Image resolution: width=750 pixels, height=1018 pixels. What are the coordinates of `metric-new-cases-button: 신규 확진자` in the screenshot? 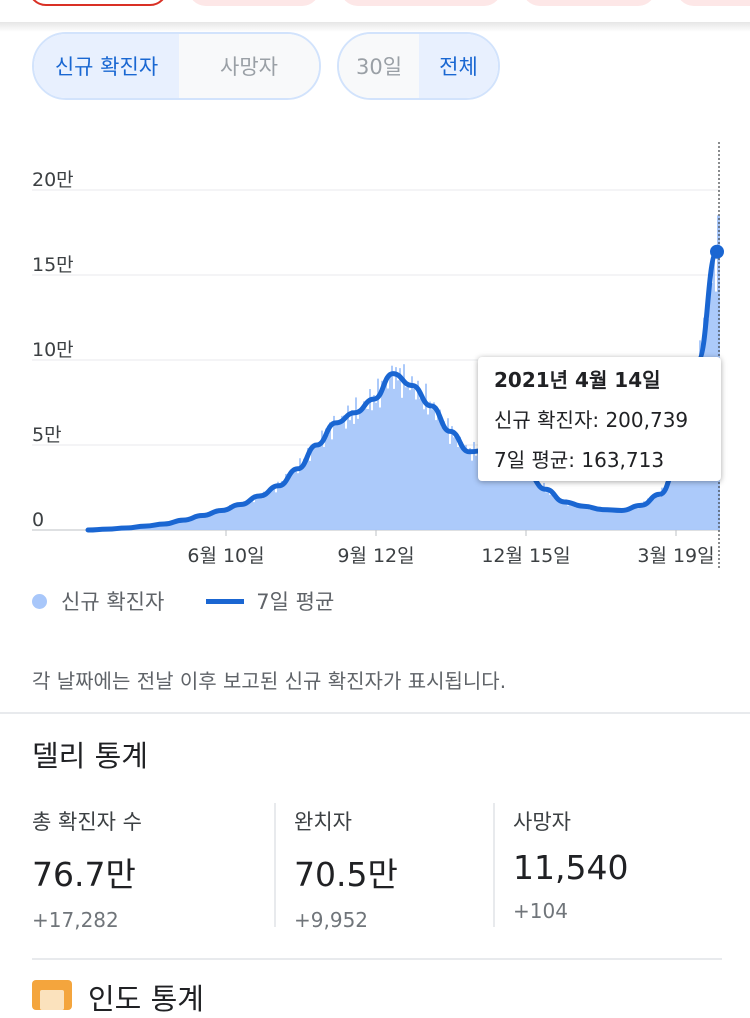 It's located at (106, 66).